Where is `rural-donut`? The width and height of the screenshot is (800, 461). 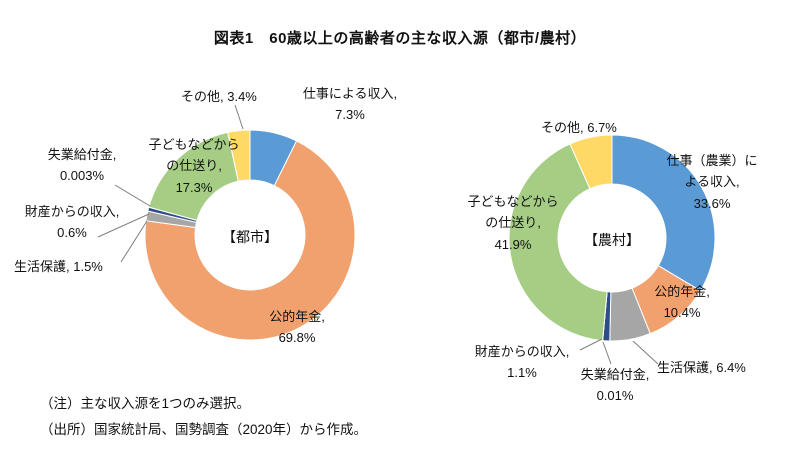 rural-donut is located at coordinates (612, 238).